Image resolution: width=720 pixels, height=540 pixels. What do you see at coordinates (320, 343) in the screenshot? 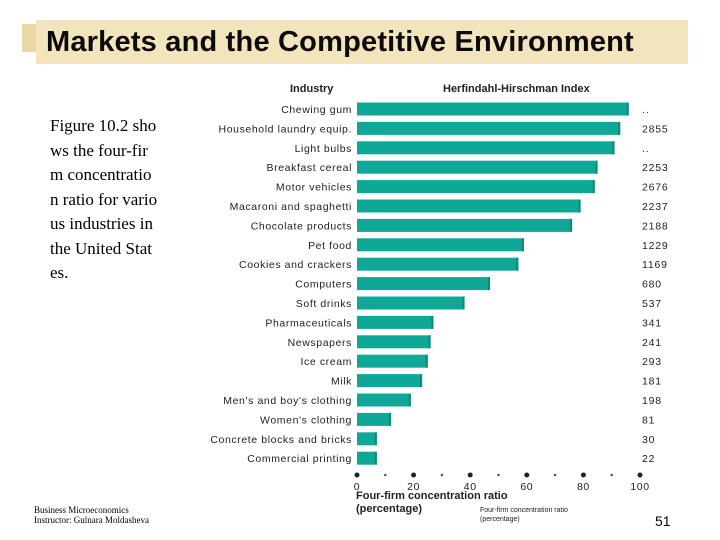
I see `industry-label: Newspapers` at bounding box center [320, 343].